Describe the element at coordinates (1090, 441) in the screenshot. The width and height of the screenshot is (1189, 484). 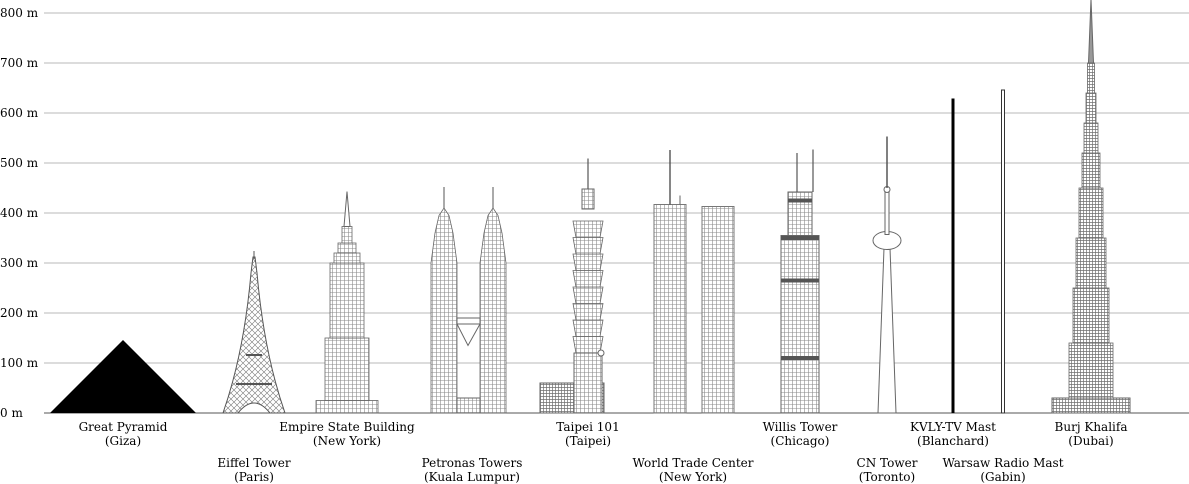
I see `structure-place-label: (Dubai)` at that location.